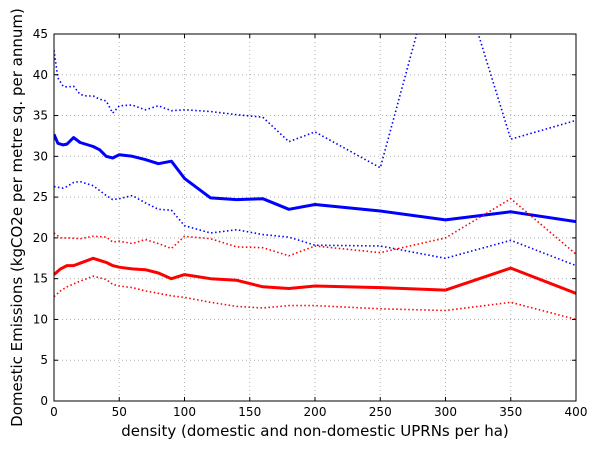  I want to click on y-tick-label: 40, so click(40, 75).